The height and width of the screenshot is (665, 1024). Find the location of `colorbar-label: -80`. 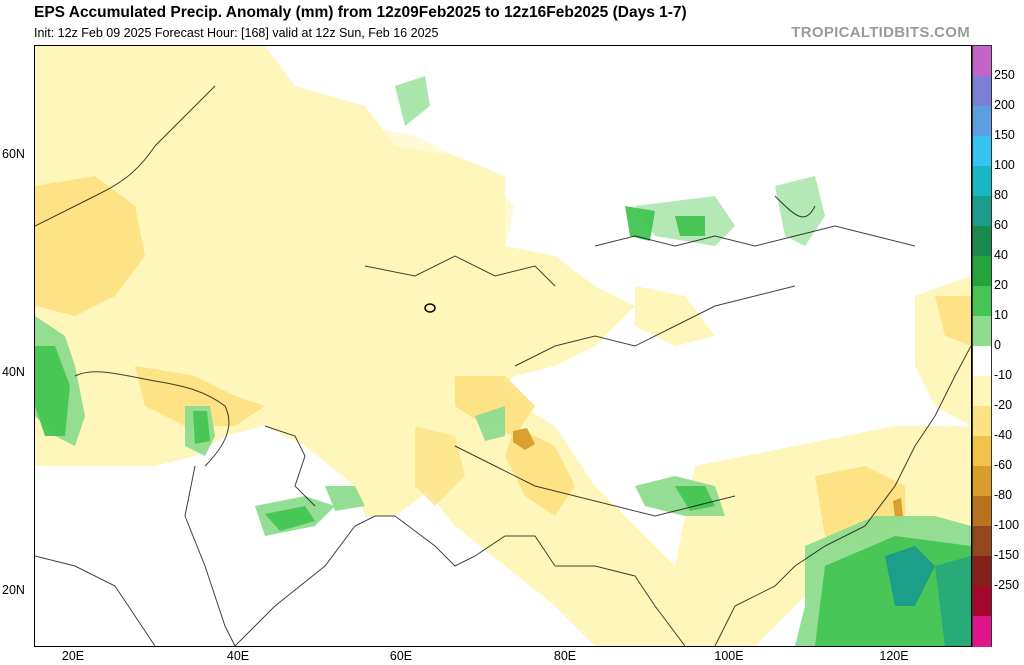

colorbar-label: -80 is located at coordinates (1003, 495).